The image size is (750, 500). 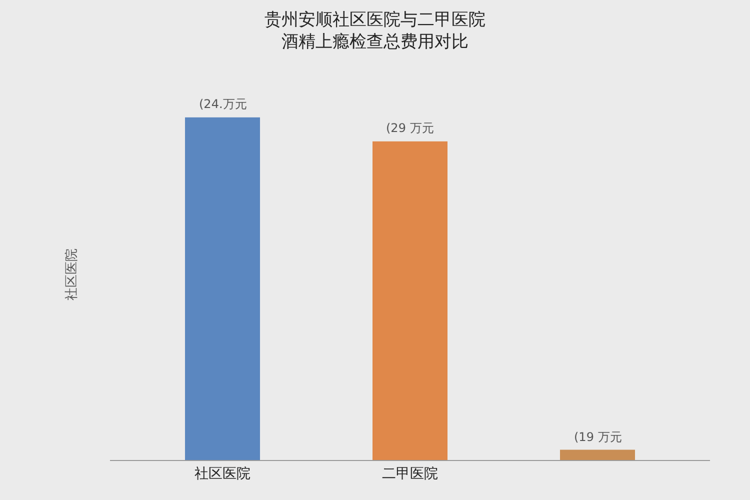 What do you see at coordinates (410, 128) in the screenshot?
I see `annotation: (29 万元` at bounding box center [410, 128].